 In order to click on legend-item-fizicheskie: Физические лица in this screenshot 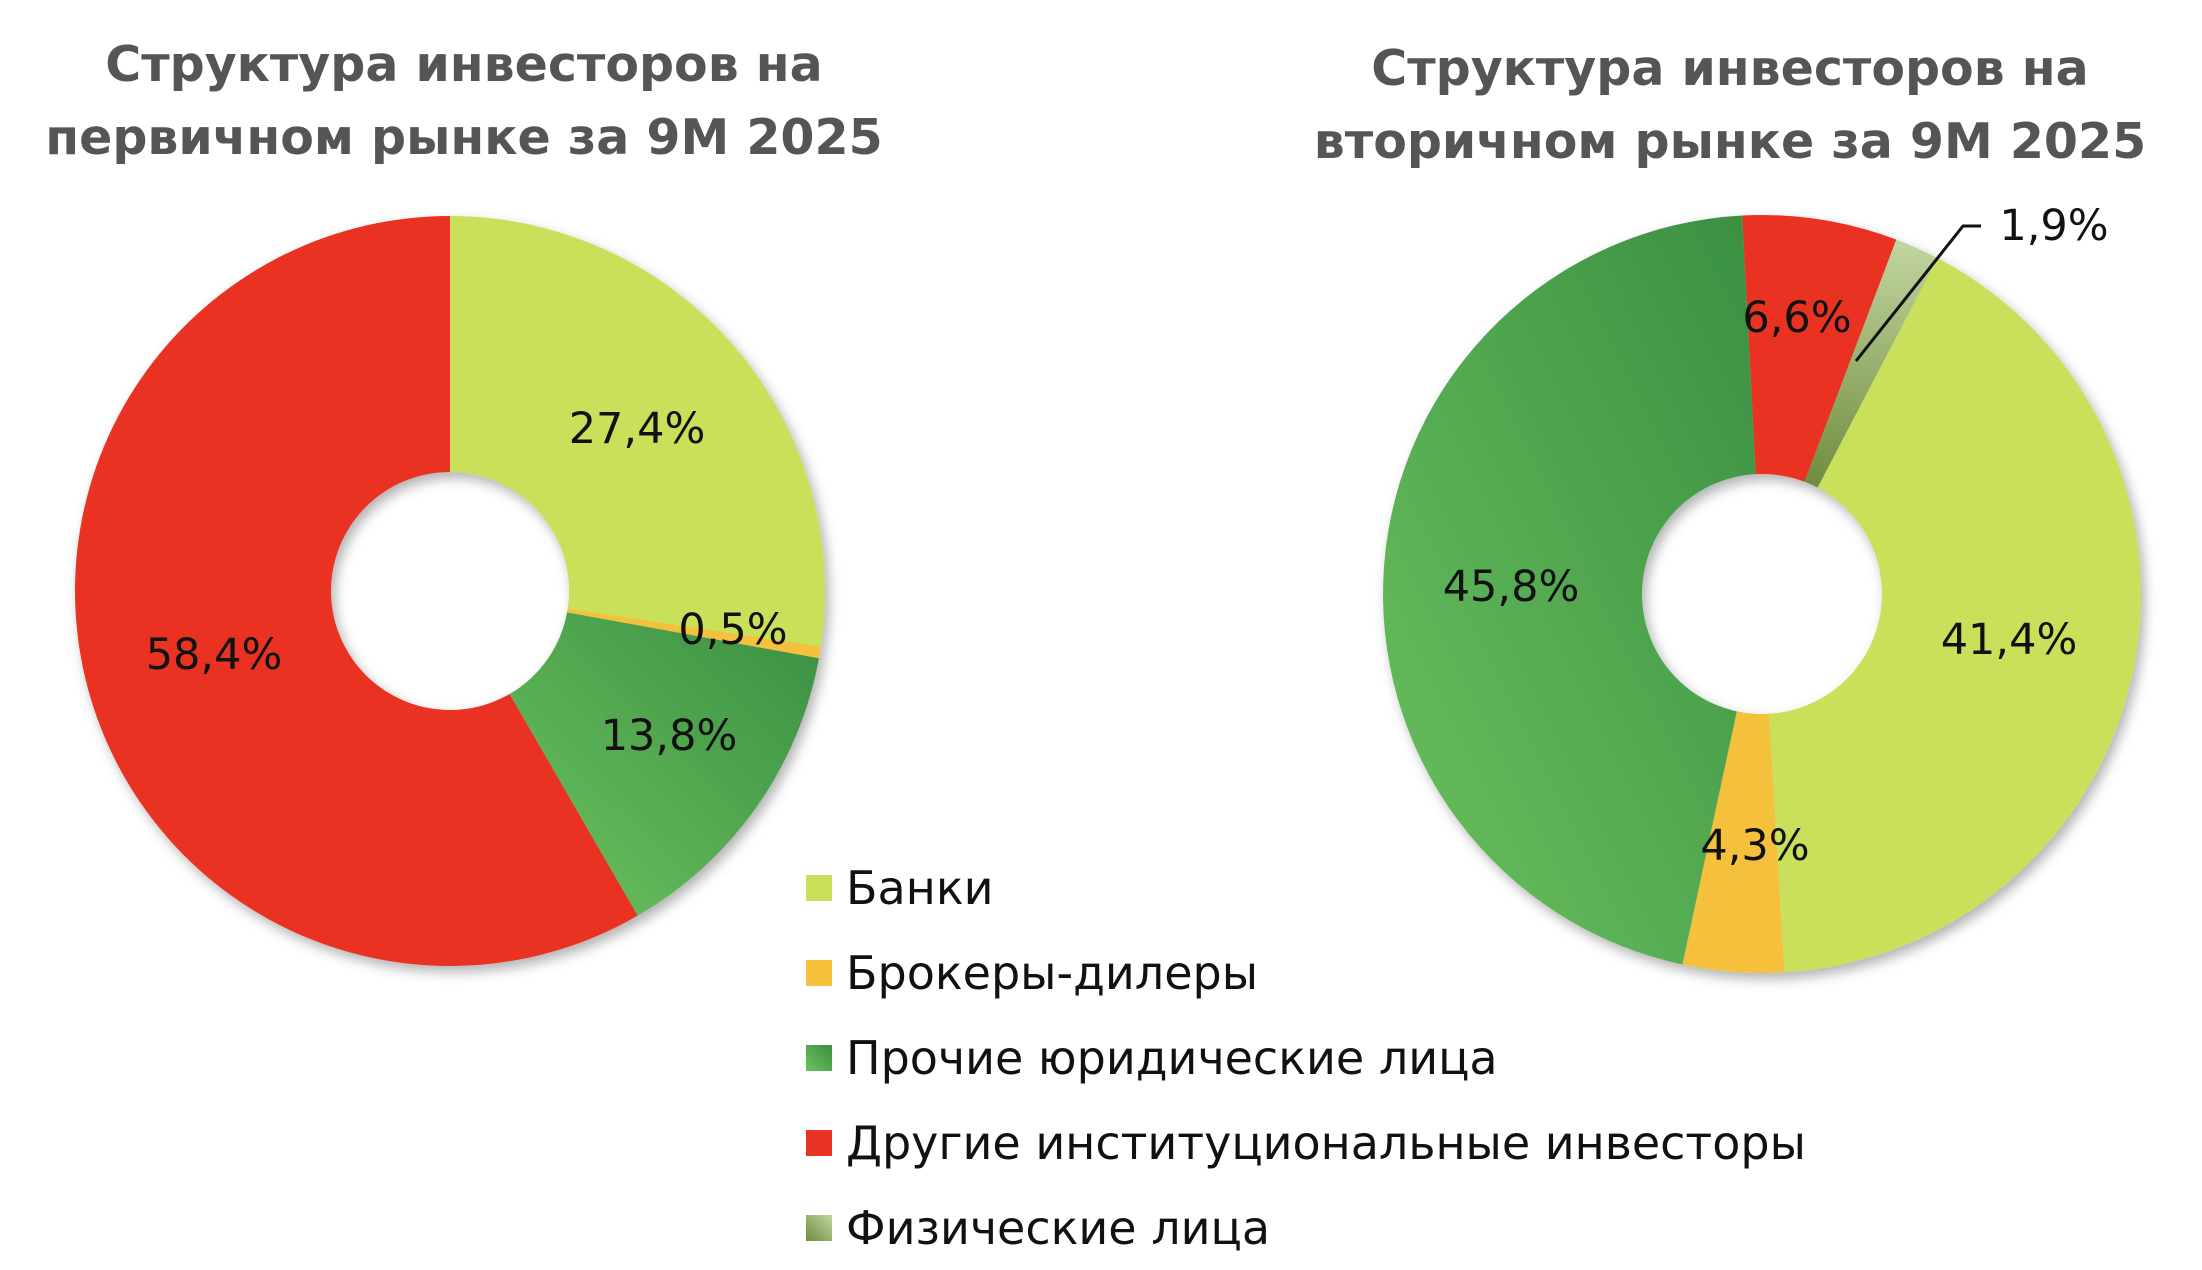, I will do `click(1306, 1227)`.